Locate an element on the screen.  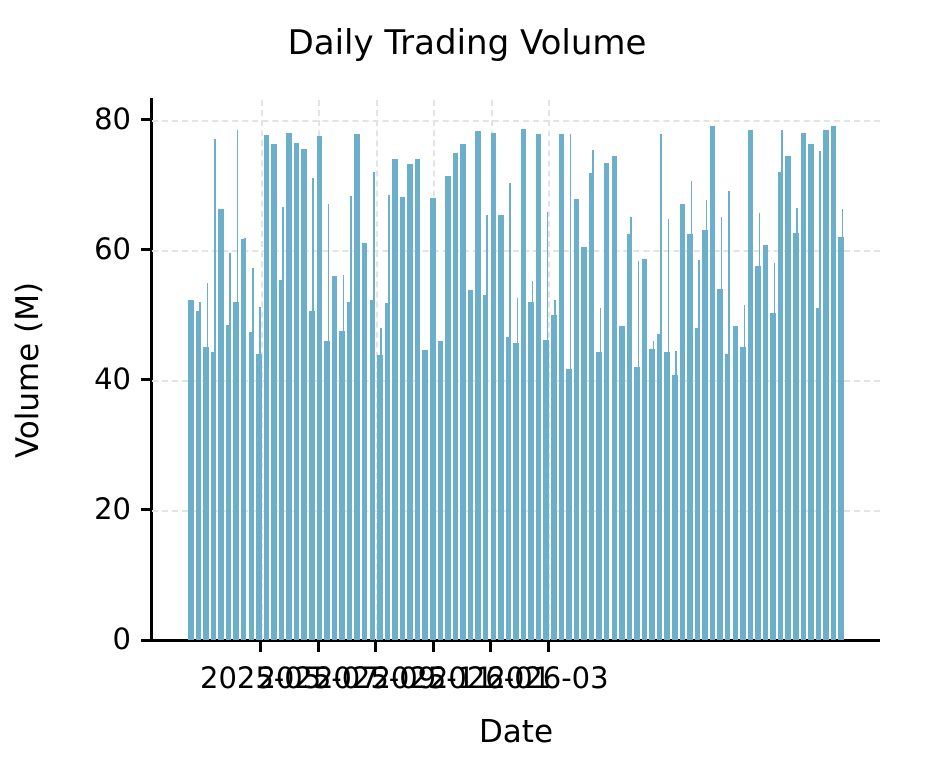
x-tick-label: 2026-01 is located at coordinates (490, 678).